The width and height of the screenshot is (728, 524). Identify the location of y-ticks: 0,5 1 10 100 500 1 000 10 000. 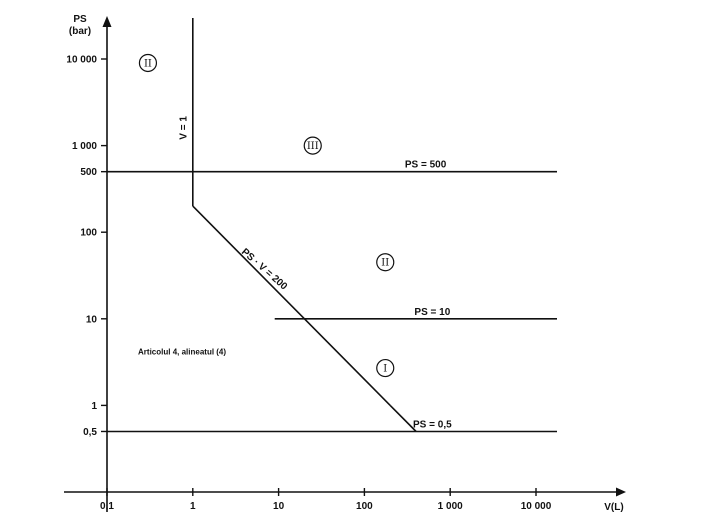
(86, 246).